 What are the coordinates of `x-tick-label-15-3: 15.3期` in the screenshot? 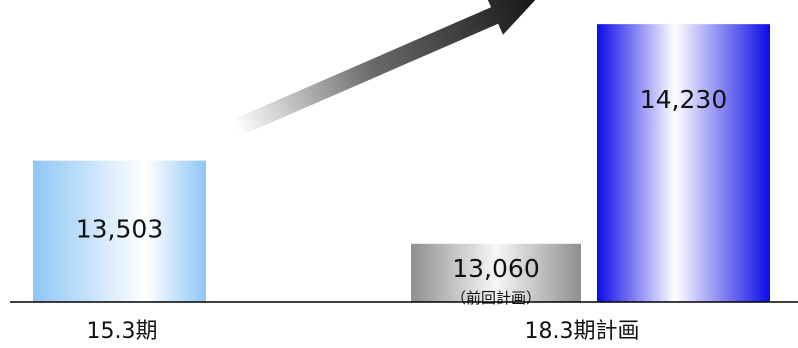 It's located at (122, 331).